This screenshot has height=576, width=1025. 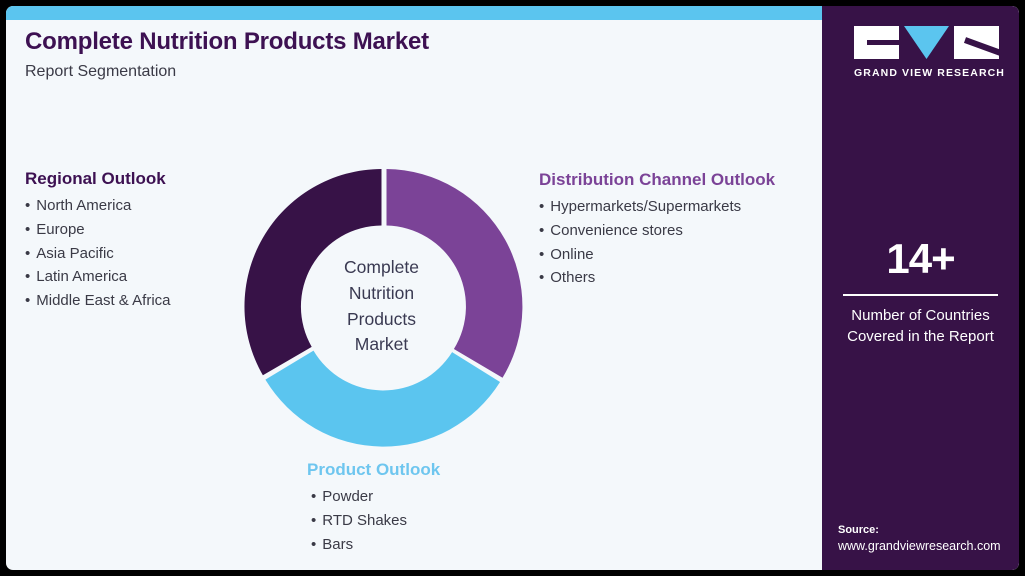 I want to click on list-item: Middle East & Africa, so click(x=97, y=301).